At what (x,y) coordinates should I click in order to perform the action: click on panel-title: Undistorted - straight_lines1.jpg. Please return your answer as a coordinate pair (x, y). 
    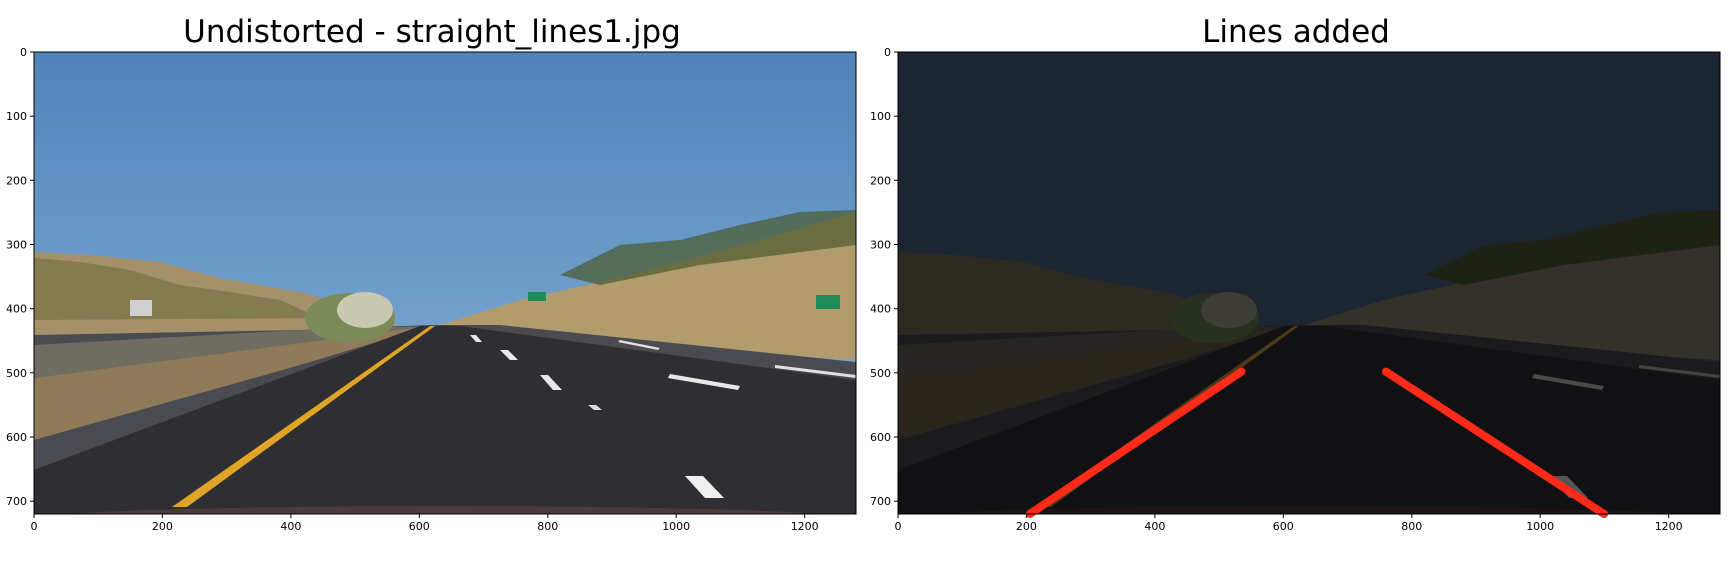
    Looking at the image, I should click on (432, 32).